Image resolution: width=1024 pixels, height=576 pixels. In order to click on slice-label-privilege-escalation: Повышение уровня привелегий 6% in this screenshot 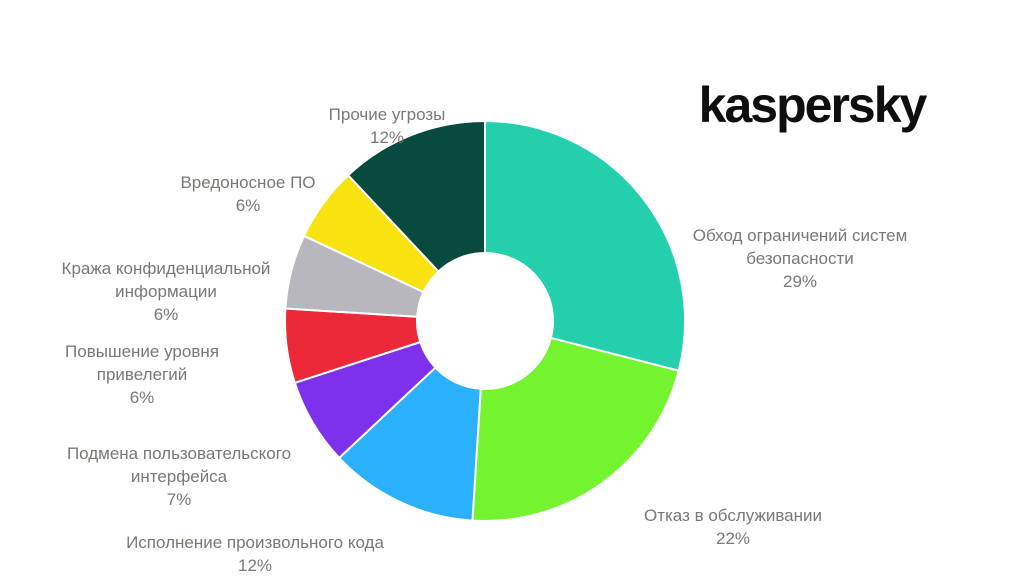, I will do `click(142, 374)`.